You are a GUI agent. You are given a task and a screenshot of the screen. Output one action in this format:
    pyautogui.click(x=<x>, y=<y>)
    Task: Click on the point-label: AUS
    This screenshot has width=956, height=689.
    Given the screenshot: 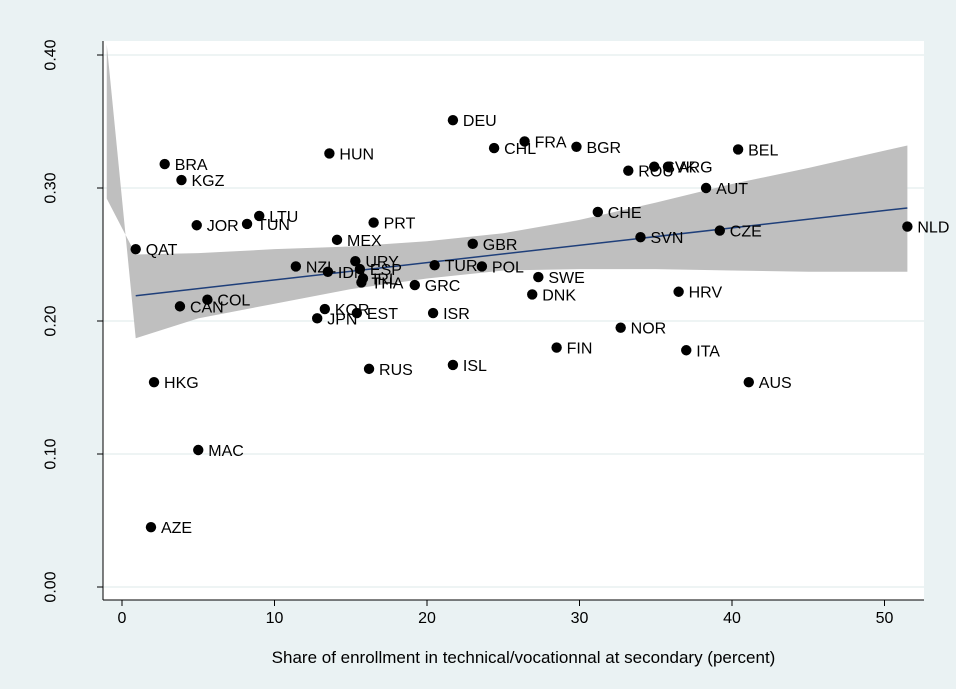 What is the action you would take?
    pyautogui.click(x=775, y=383)
    